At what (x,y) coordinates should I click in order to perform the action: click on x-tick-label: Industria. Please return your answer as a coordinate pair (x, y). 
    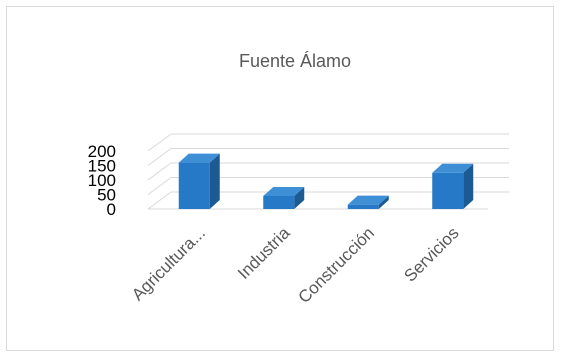
    Looking at the image, I should click on (264, 253).